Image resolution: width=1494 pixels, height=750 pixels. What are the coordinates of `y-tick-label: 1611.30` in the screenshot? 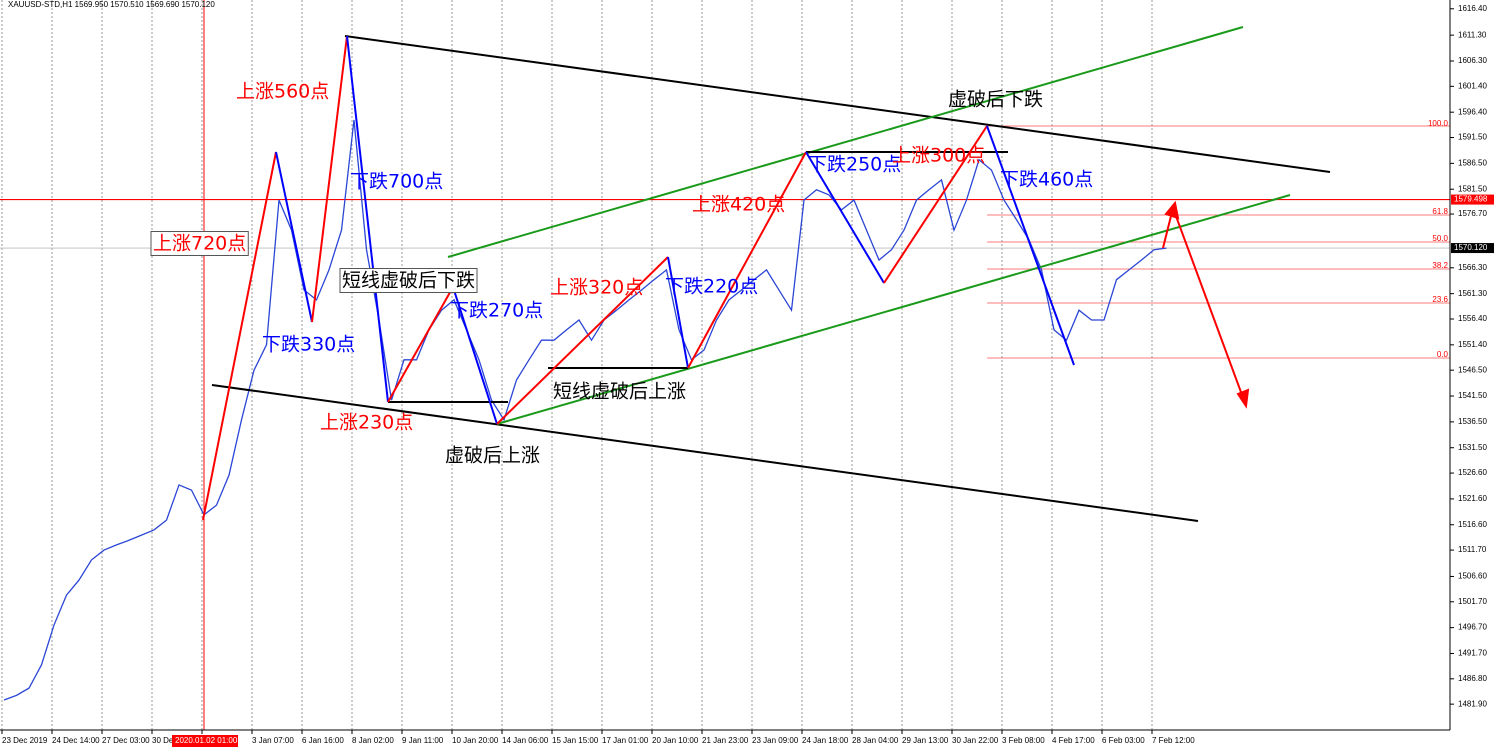 It's located at (1472, 34).